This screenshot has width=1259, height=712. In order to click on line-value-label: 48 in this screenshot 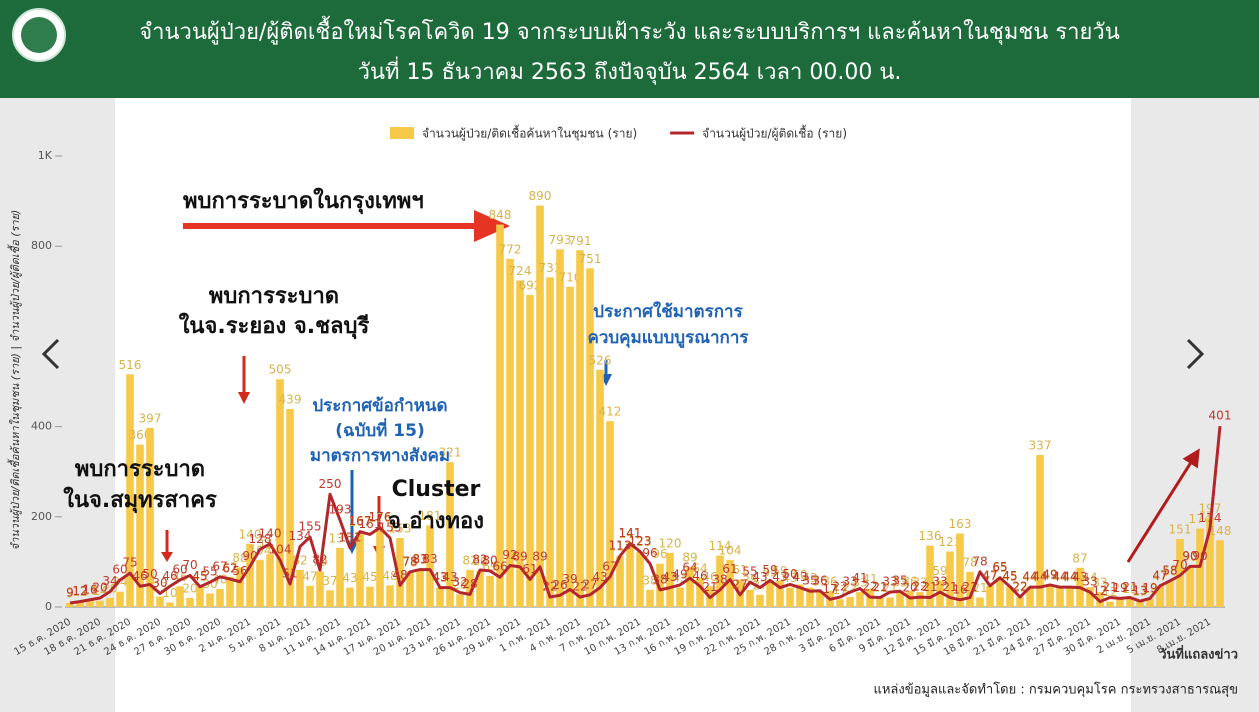, I will do `click(399, 575)`.